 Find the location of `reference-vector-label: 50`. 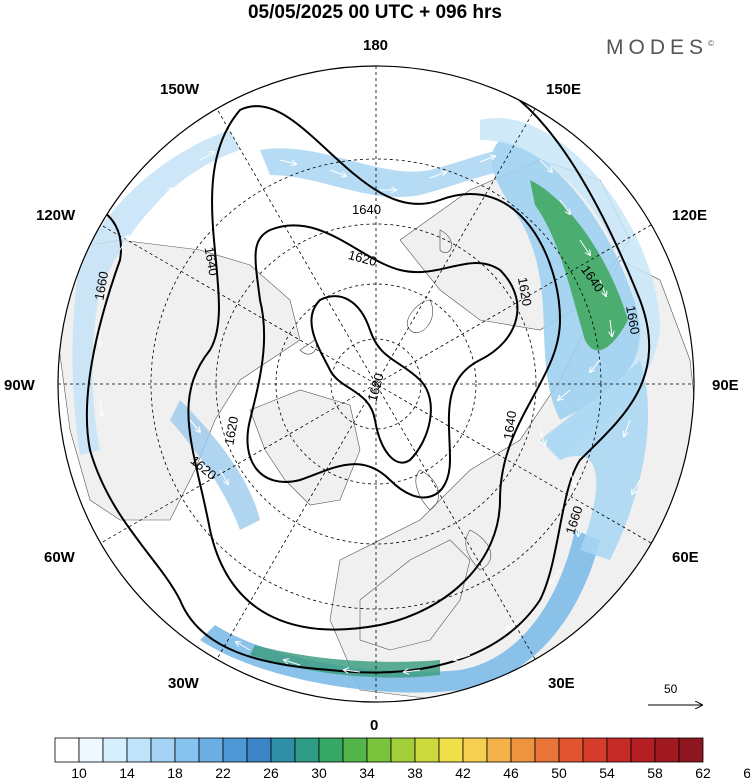

reference-vector-label: 50 is located at coordinates (671, 689).